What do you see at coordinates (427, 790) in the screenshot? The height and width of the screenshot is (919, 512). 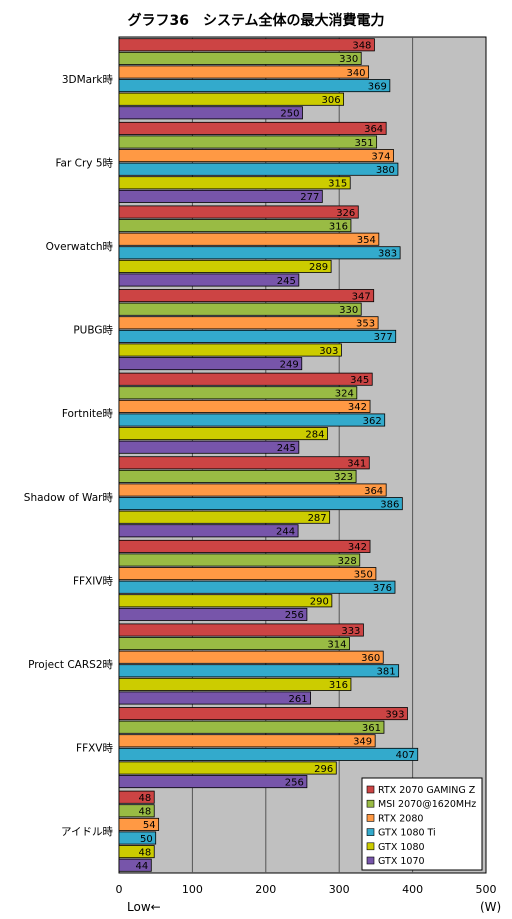 I see `legend-entry: RTX 2070 GAMING Z` at bounding box center [427, 790].